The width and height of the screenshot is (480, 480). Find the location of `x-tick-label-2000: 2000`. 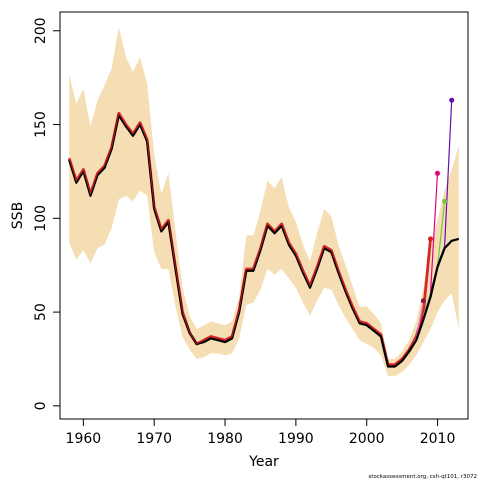

x-tick-label-2000: 2000 is located at coordinates (367, 439).